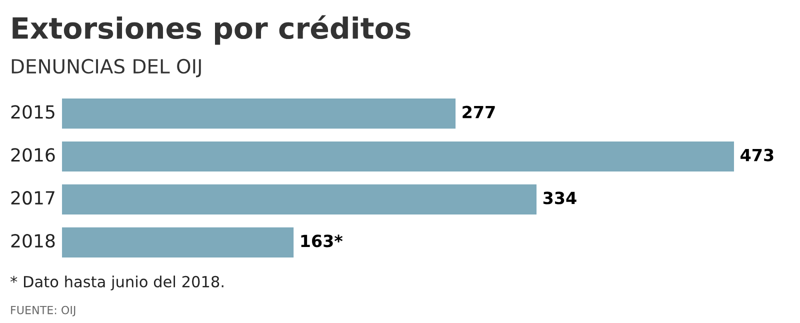  What do you see at coordinates (32, 112) in the screenshot?
I see `y-tick-label: 2015` at bounding box center [32, 112].